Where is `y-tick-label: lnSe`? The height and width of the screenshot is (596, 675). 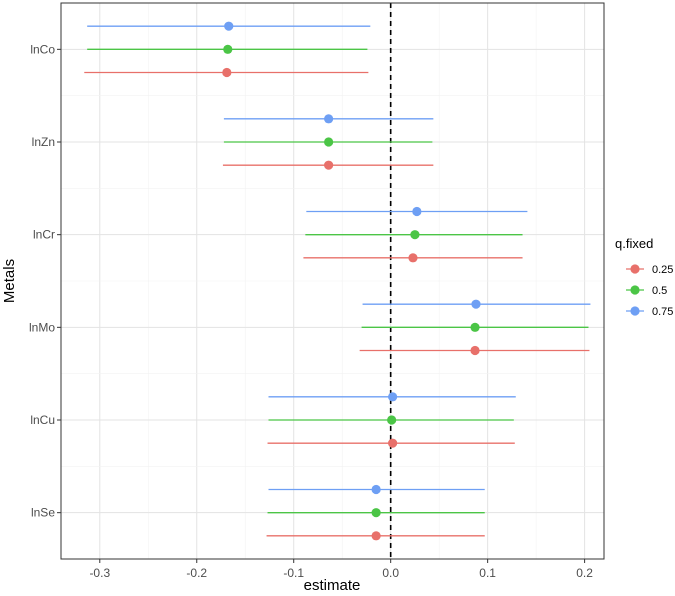 y-tick-label: lnSe is located at coordinates (43, 513).